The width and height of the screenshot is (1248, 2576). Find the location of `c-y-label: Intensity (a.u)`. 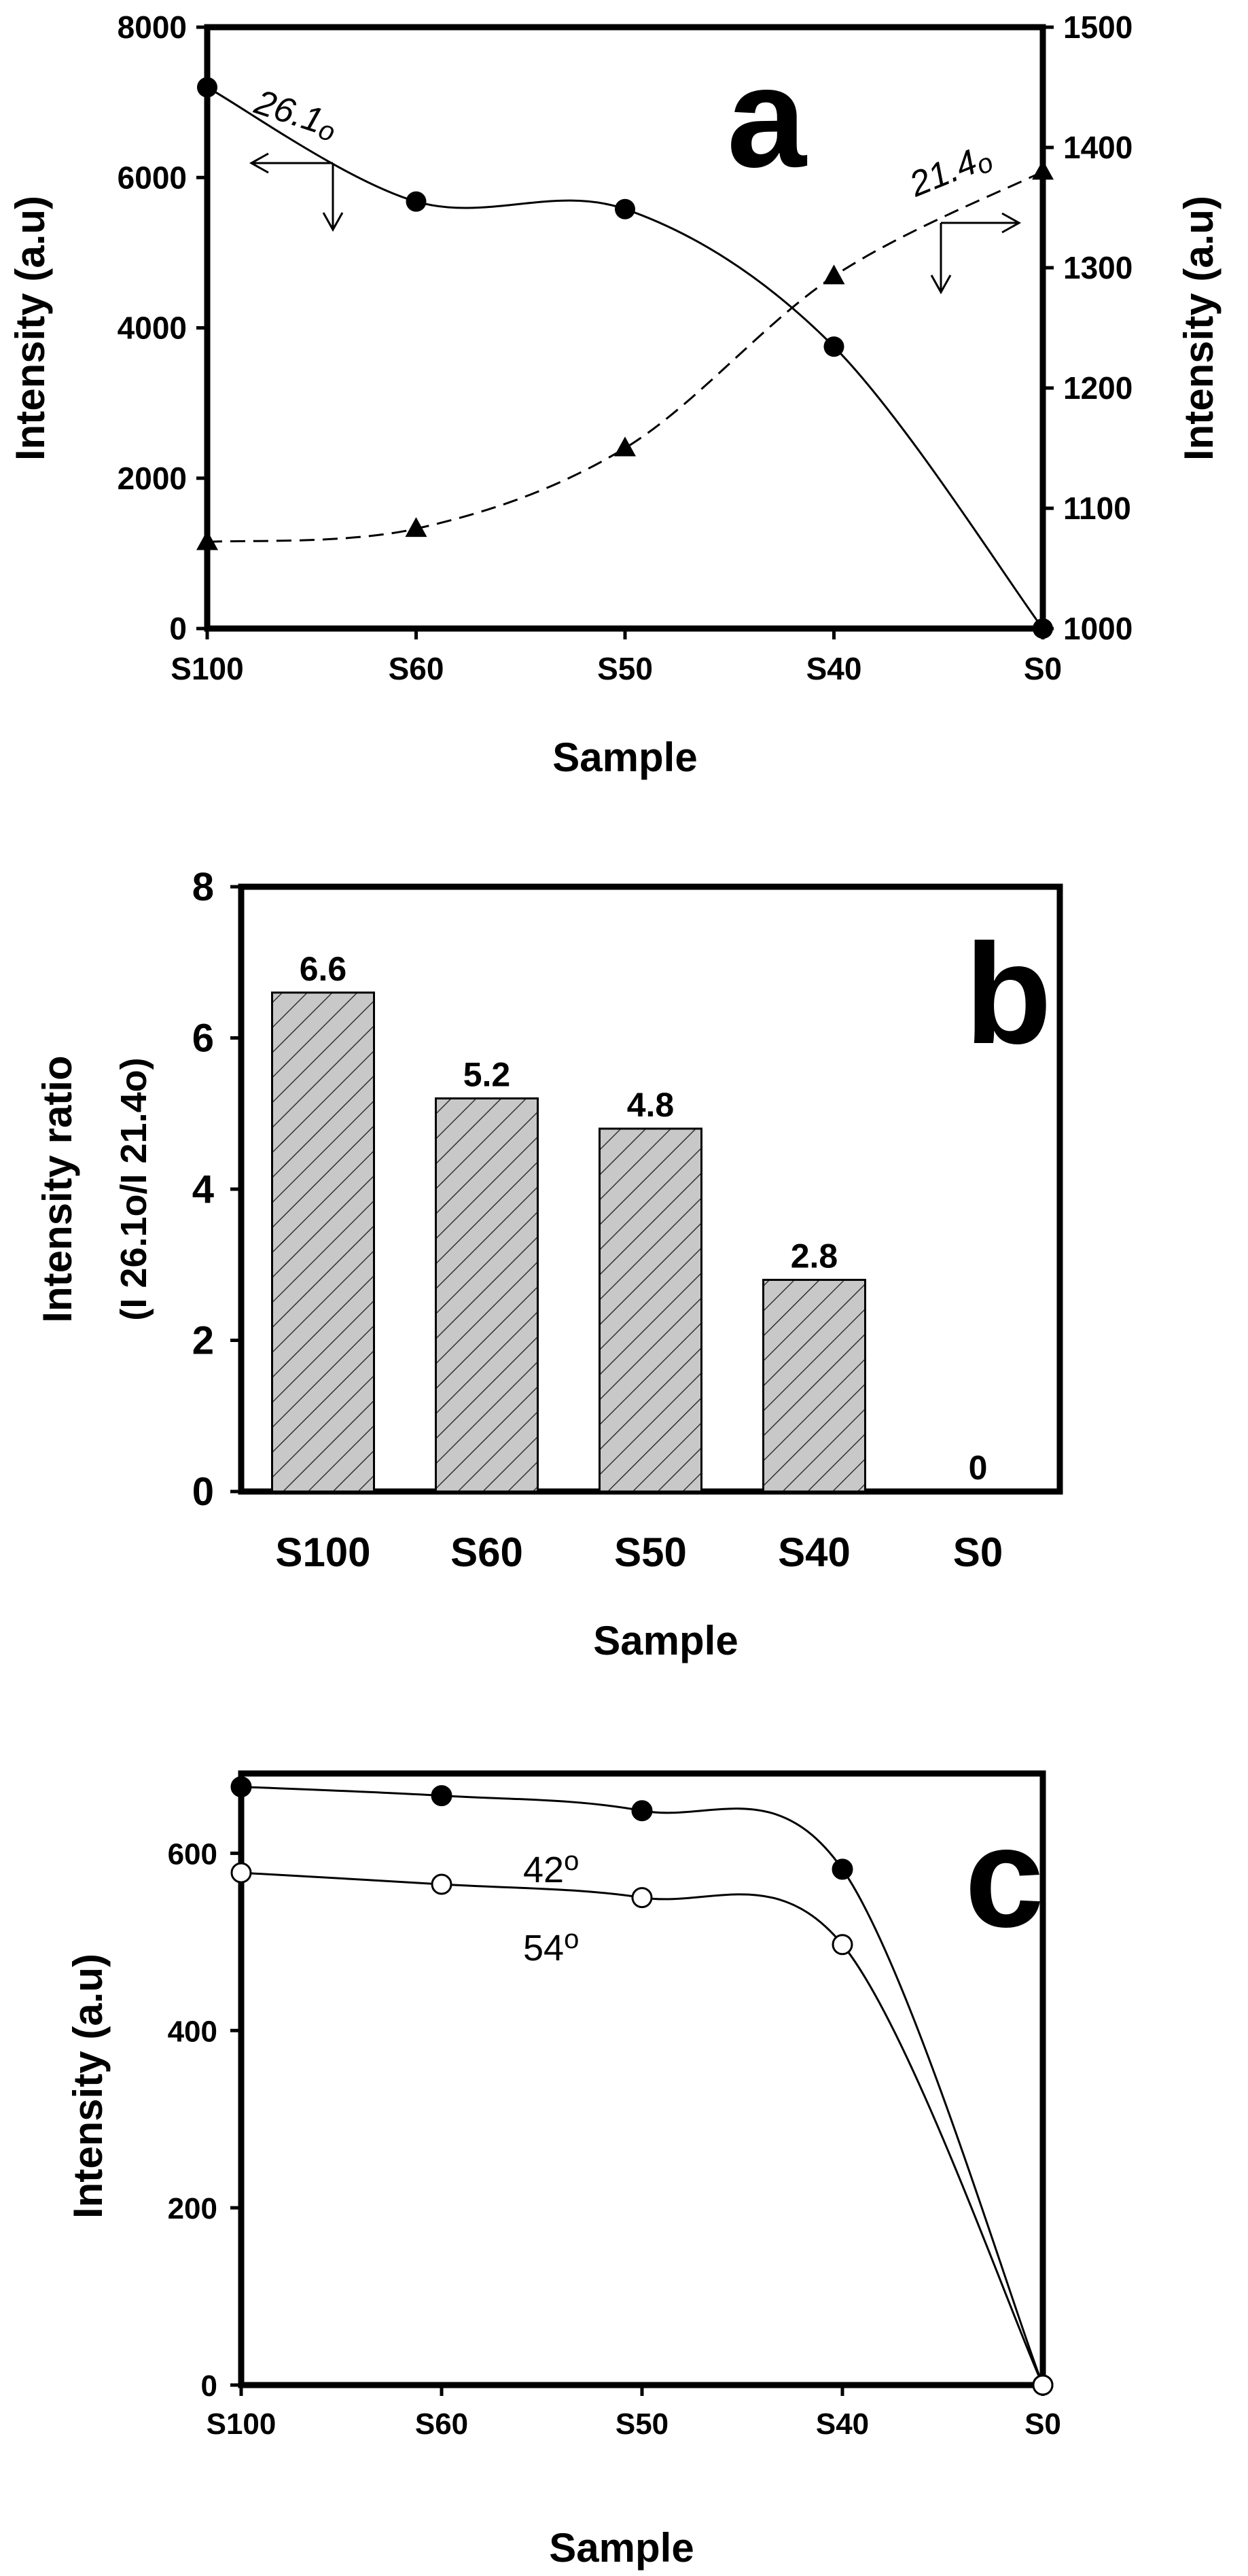

c-y-label: Intensity (a.u) is located at coordinates (88, 2086).